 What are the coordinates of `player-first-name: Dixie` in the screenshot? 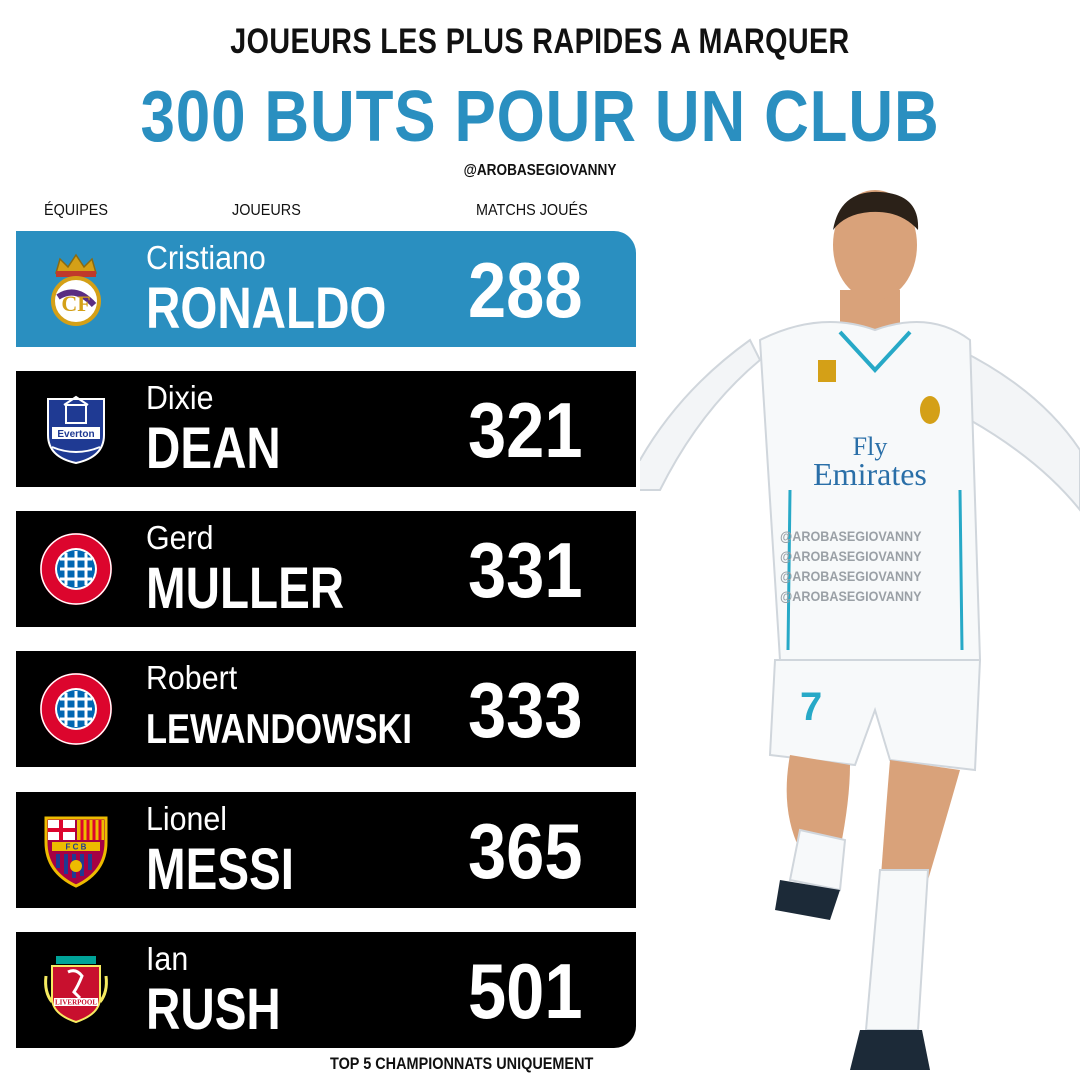 It's located at (180, 397).